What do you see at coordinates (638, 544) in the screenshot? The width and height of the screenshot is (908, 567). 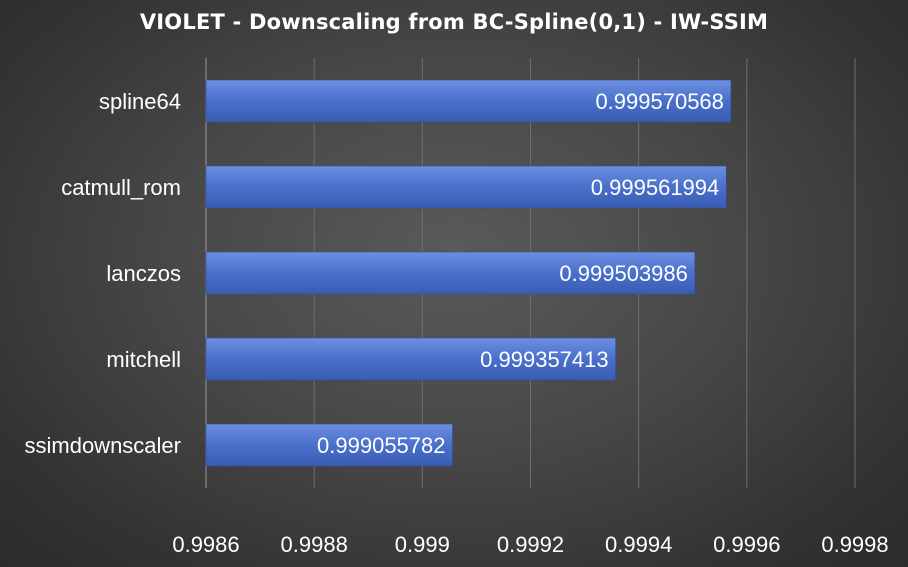 I see `x-tick-label: 0.9994` at bounding box center [638, 544].